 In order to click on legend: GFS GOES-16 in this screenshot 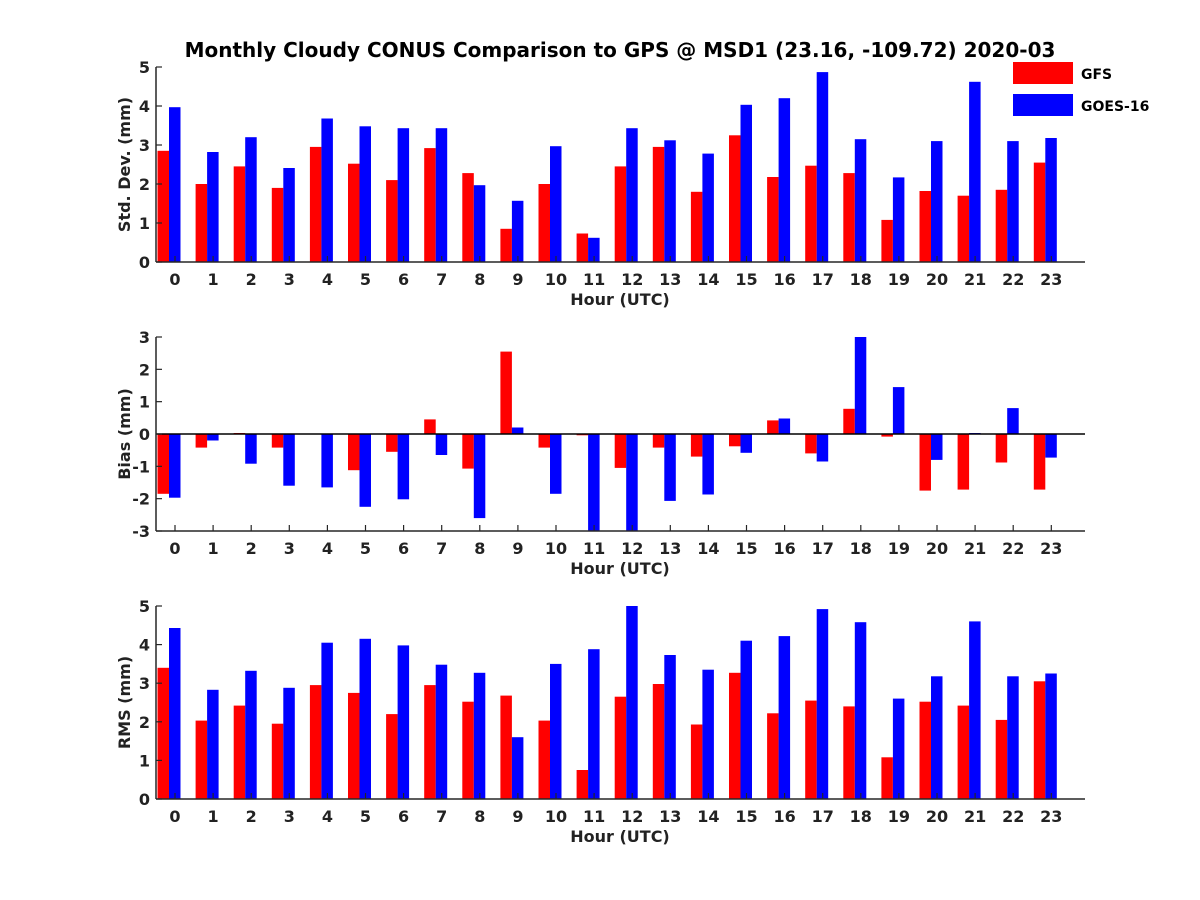, I will do `click(1081, 89)`.